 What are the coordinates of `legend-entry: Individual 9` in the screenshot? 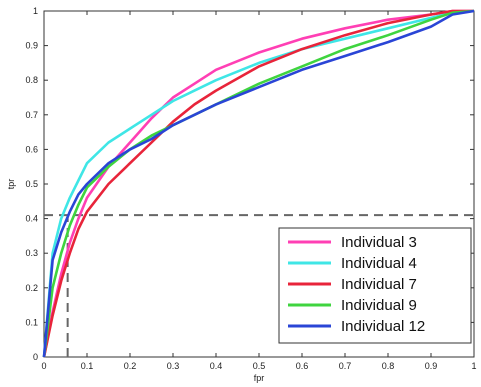 It's located at (379, 305).